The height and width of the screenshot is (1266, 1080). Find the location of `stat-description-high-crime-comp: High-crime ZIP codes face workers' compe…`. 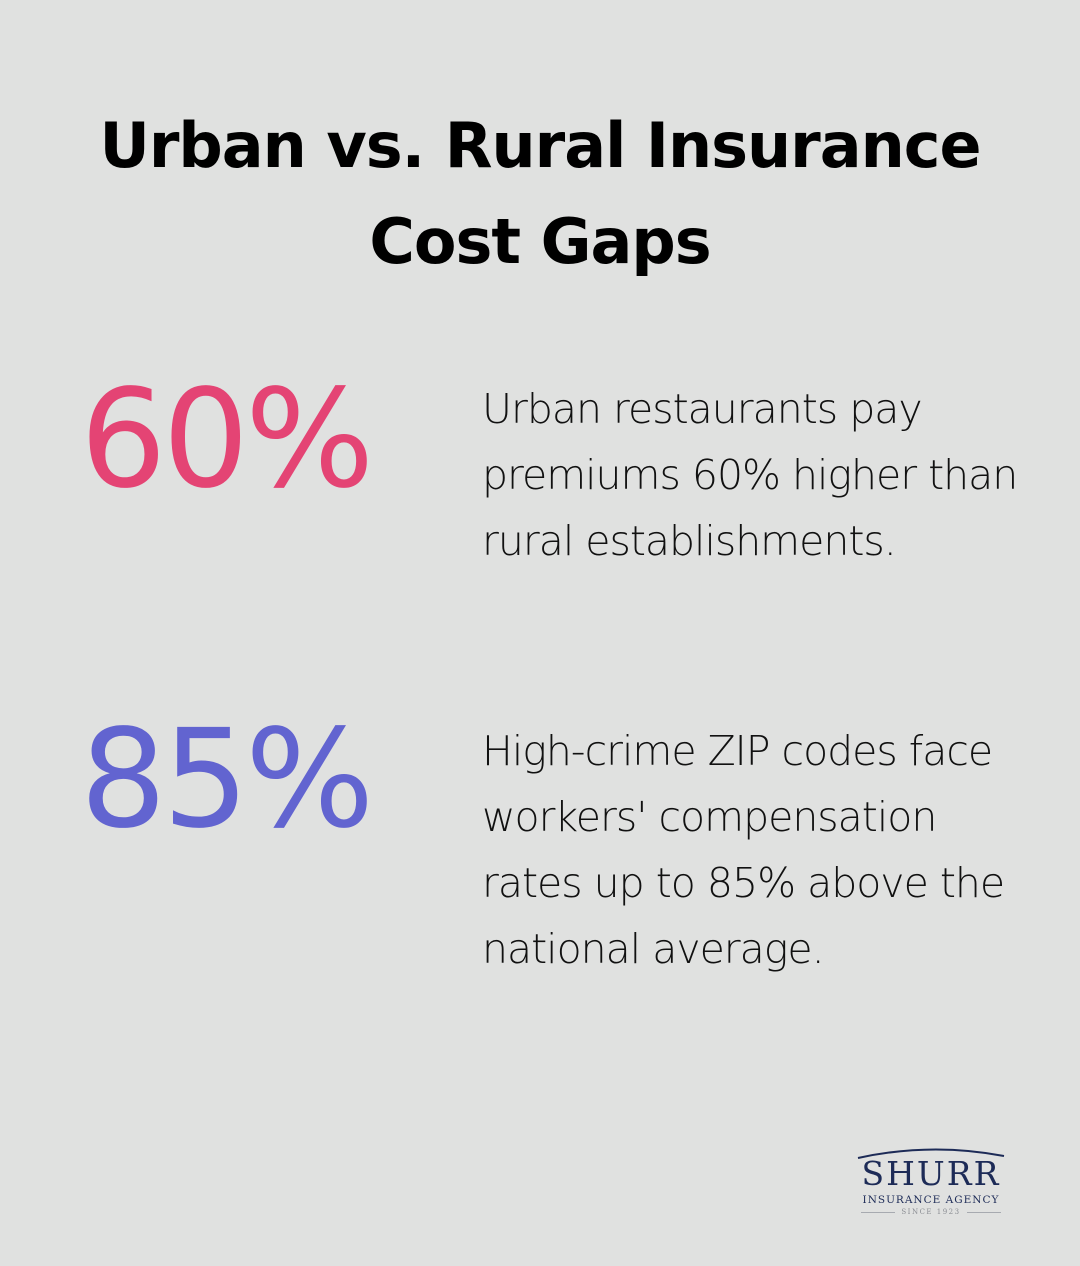

stat-description-high-crime-comp: High-crime ZIP codes face workers' compe… is located at coordinates (743, 850).